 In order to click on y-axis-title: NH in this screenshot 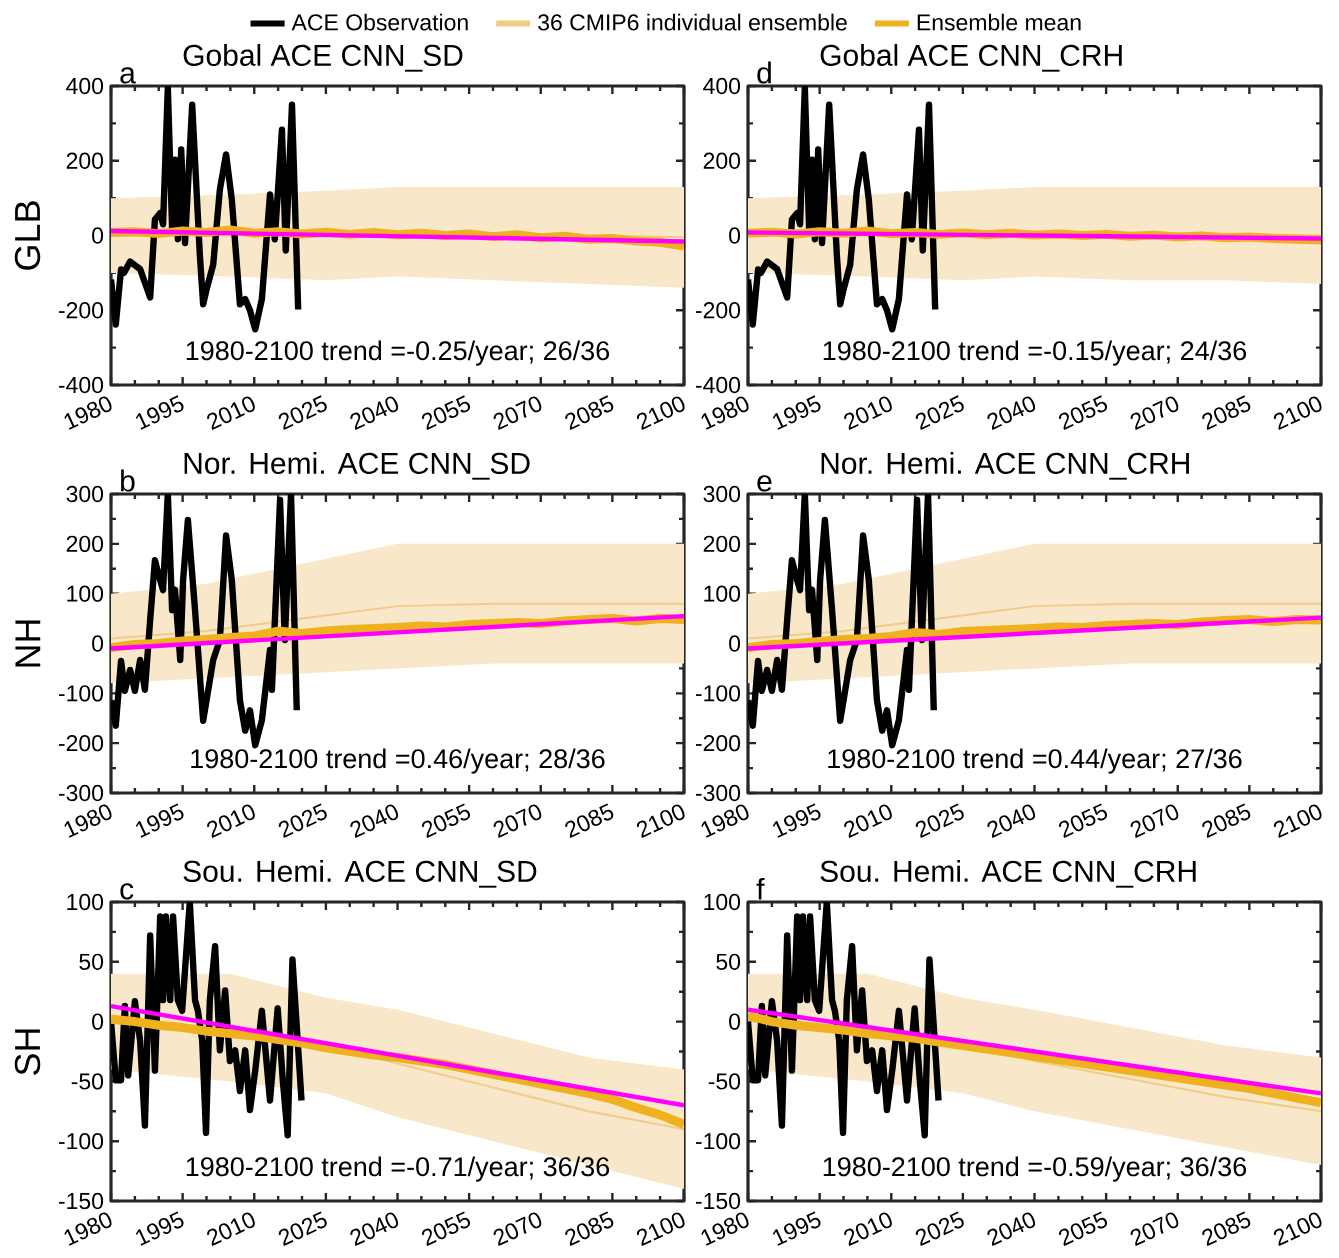, I will do `click(28, 643)`.